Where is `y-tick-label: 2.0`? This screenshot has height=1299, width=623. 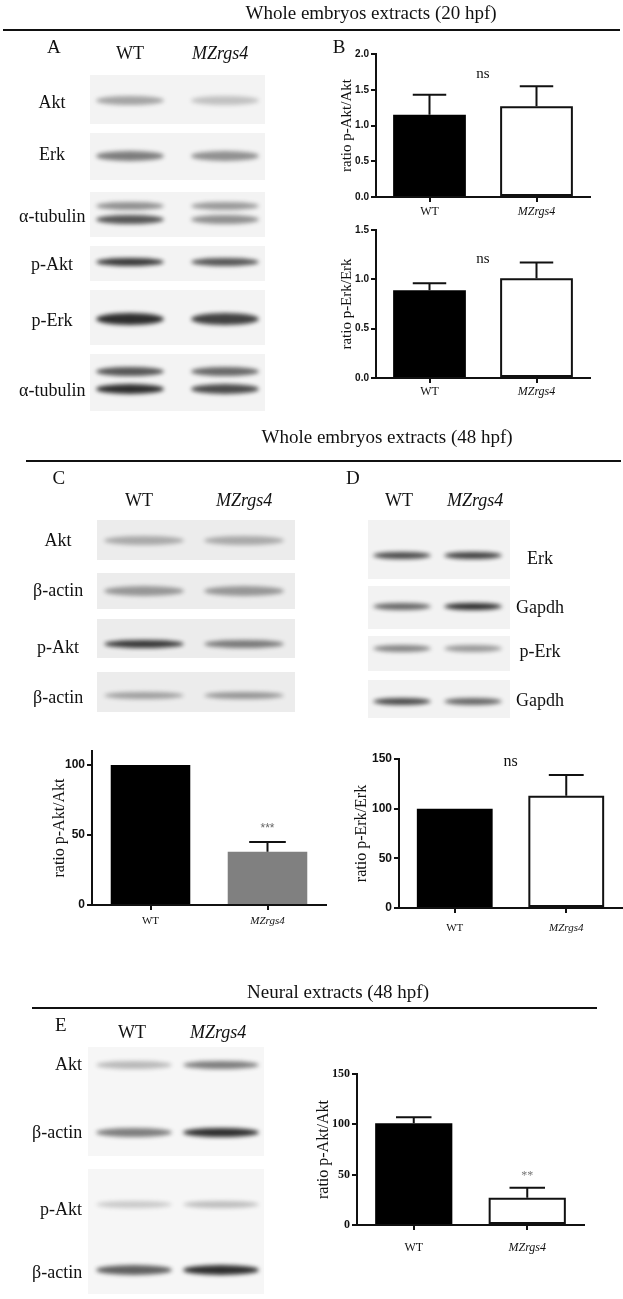
y-tick-label: 2.0 is located at coordinates (362, 53).